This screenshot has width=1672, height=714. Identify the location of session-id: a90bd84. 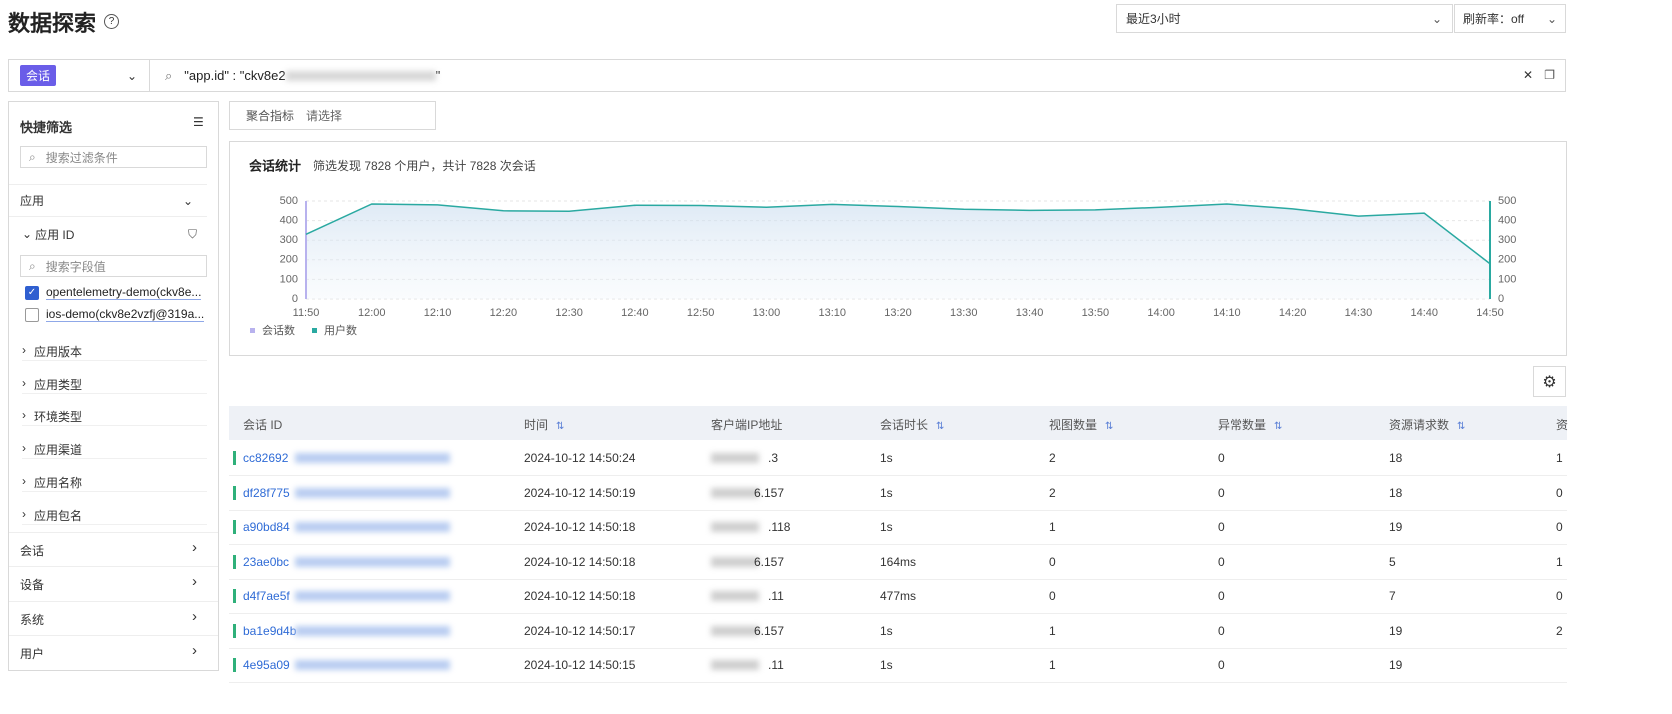
(266, 527).